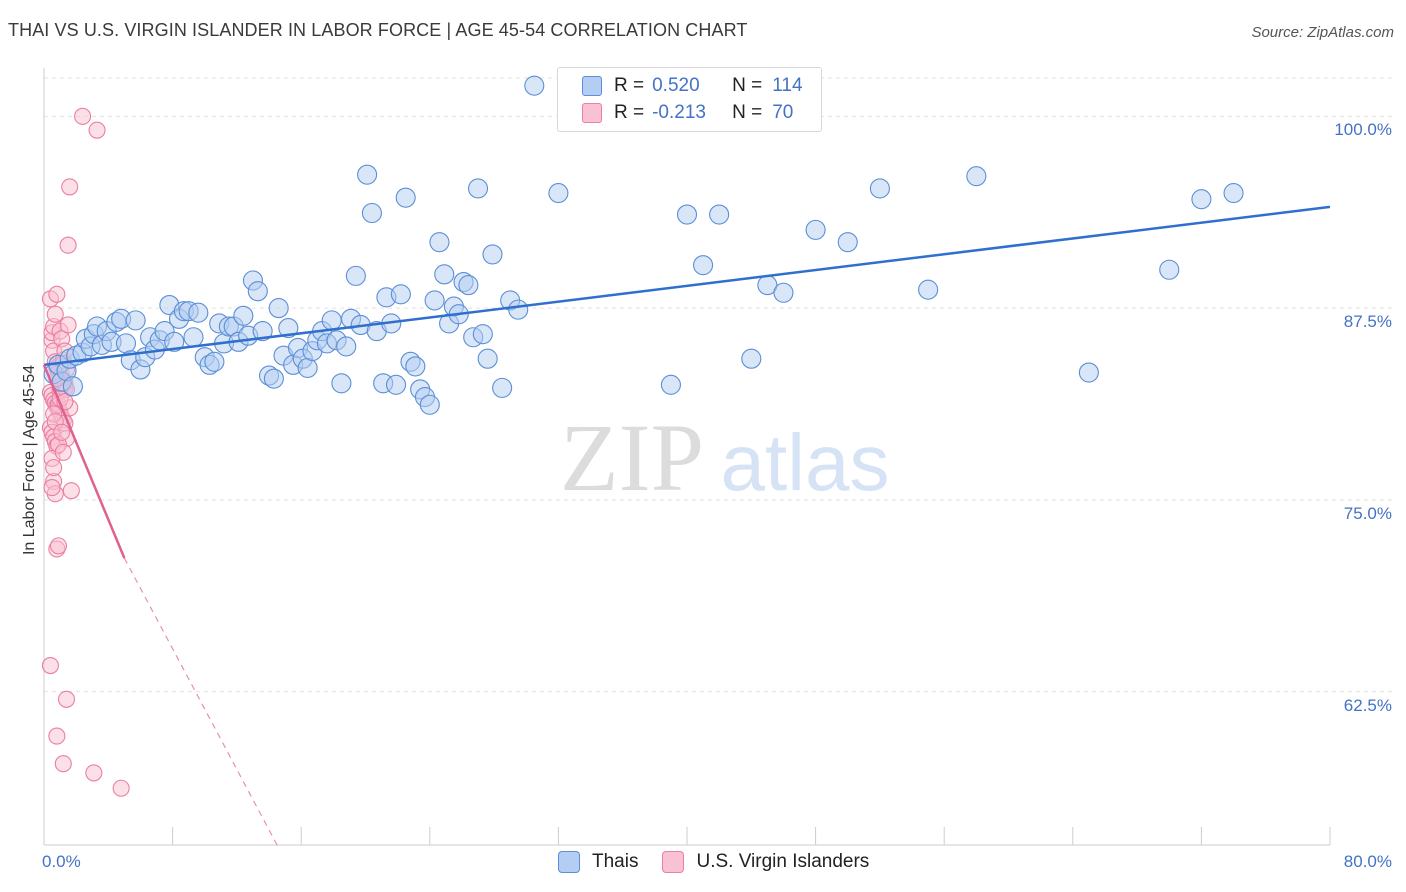 The width and height of the screenshot is (1406, 892). I want to click on y-tick-label: 87.5%, so click(1367, 322).